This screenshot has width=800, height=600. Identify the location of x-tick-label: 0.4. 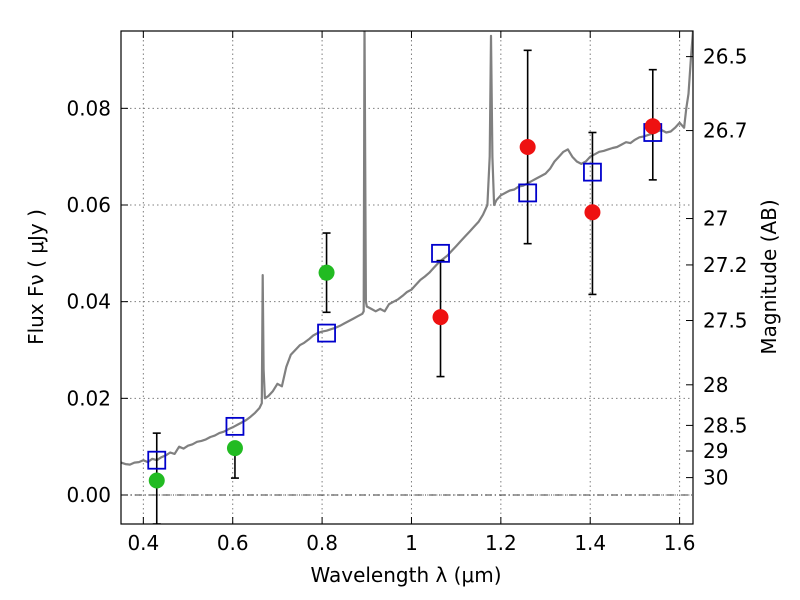
(143, 543).